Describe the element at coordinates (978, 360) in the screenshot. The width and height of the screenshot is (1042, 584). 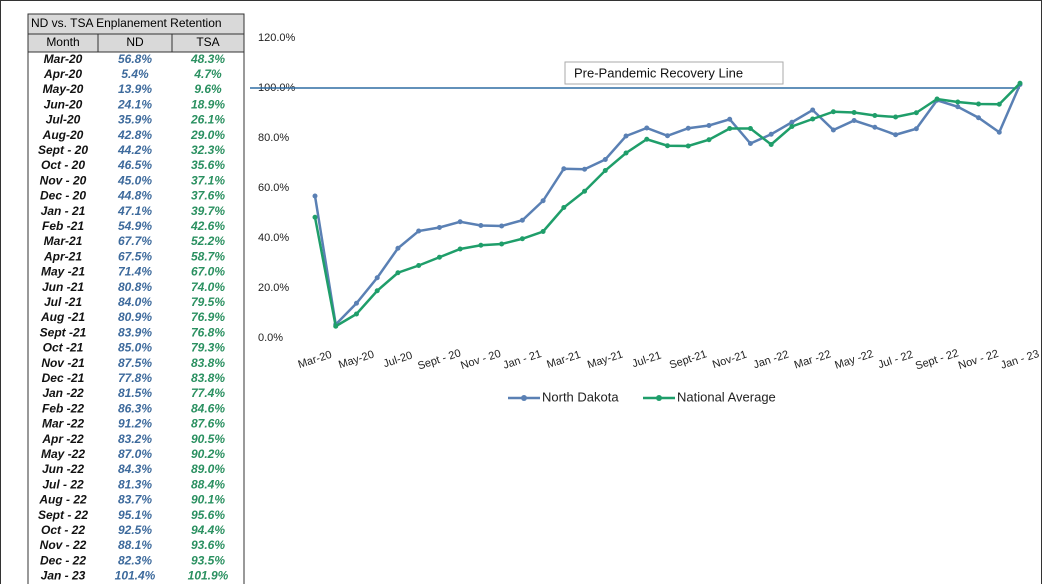
I see `x-tick-label: Nov - 22` at that location.